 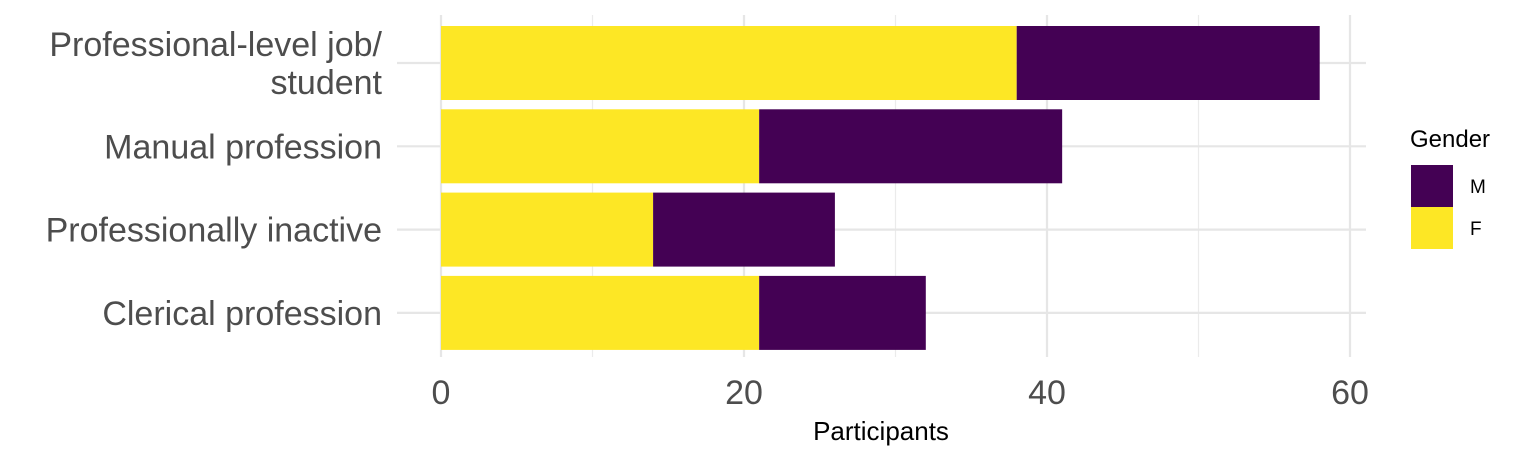 What do you see at coordinates (1047, 393) in the screenshot?
I see `x-tick-label: 40` at bounding box center [1047, 393].